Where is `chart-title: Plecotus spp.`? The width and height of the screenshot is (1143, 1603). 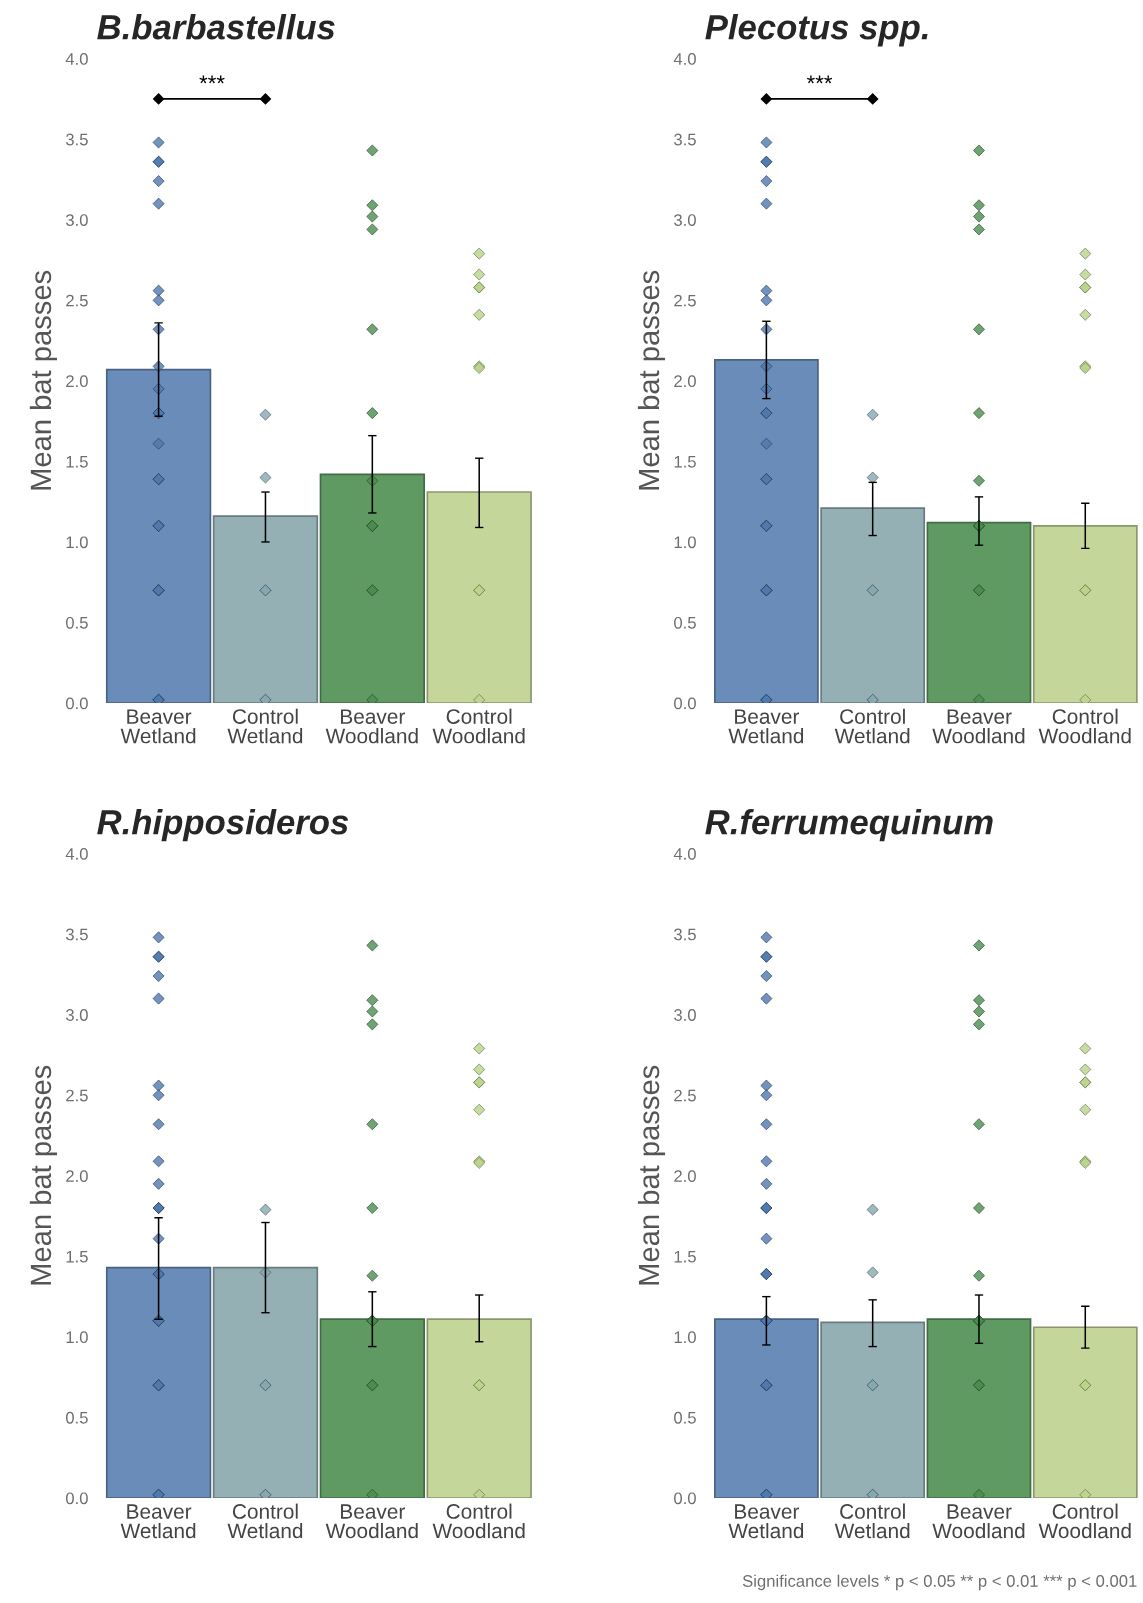 chart-title: Plecotus spp. is located at coordinates (816, 30).